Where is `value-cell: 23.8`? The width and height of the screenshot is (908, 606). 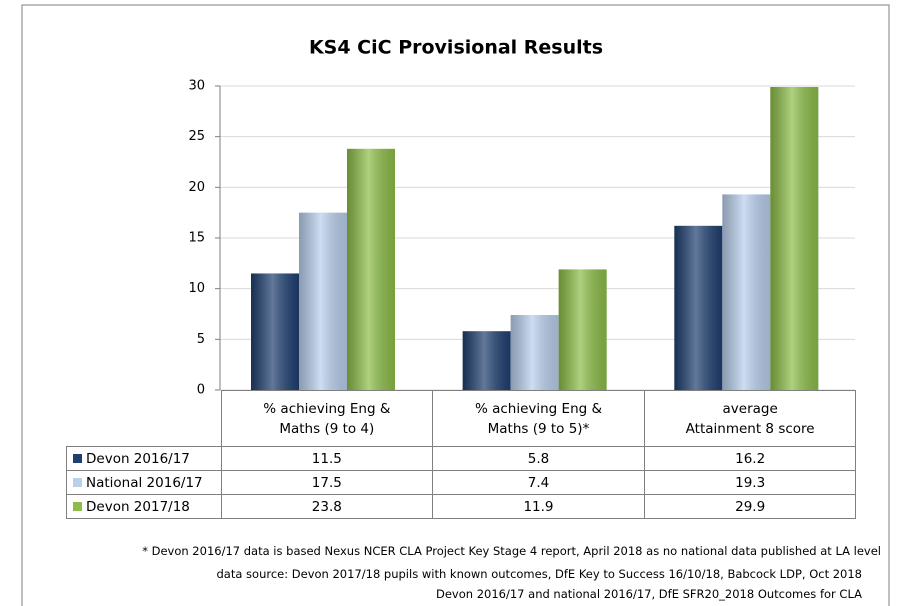
value-cell: 23.8 is located at coordinates (327, 506).